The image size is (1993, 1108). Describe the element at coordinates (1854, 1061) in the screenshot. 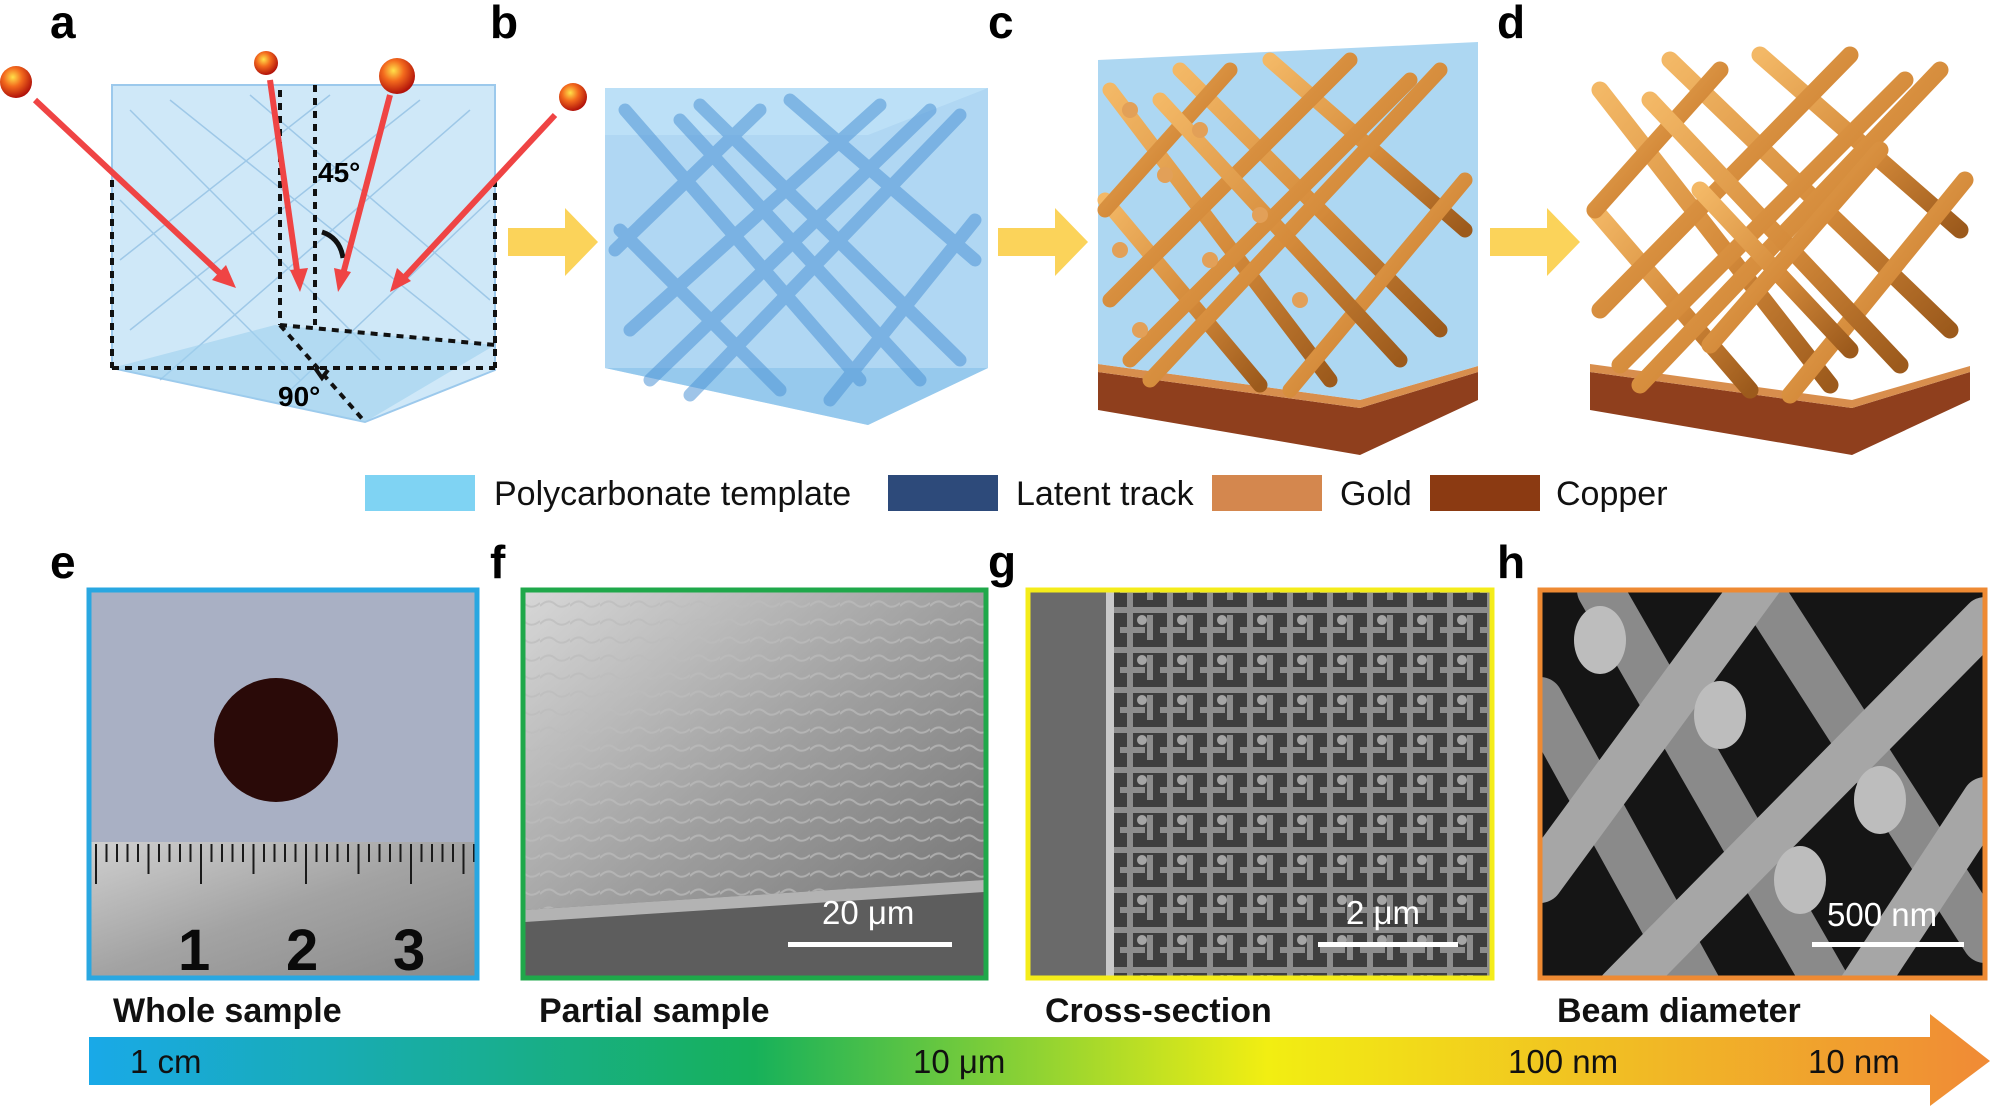

I see `scale-tick-10nm: 10 nm` at that location.